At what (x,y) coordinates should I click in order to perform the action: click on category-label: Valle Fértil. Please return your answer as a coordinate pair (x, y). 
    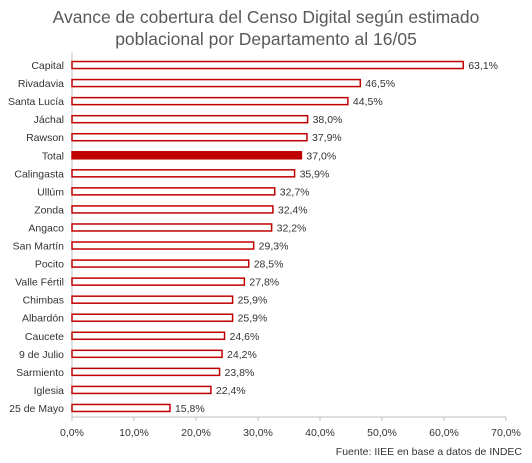
    Looking at the image, I should click on (39, 283).